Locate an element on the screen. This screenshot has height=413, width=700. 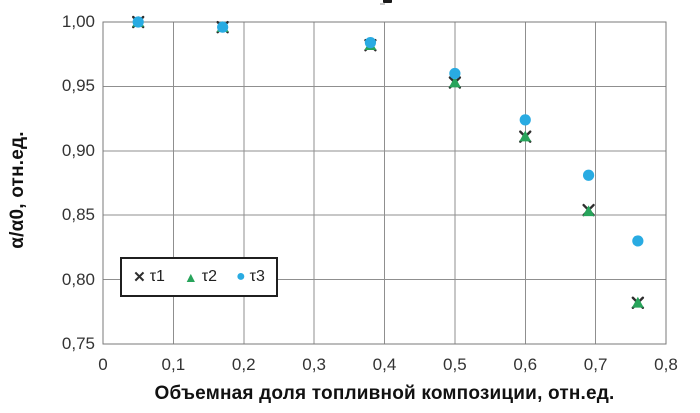
legend: ✕ τ1 ▲ τ2 ● τ3 is located at coordinates (199, 277).